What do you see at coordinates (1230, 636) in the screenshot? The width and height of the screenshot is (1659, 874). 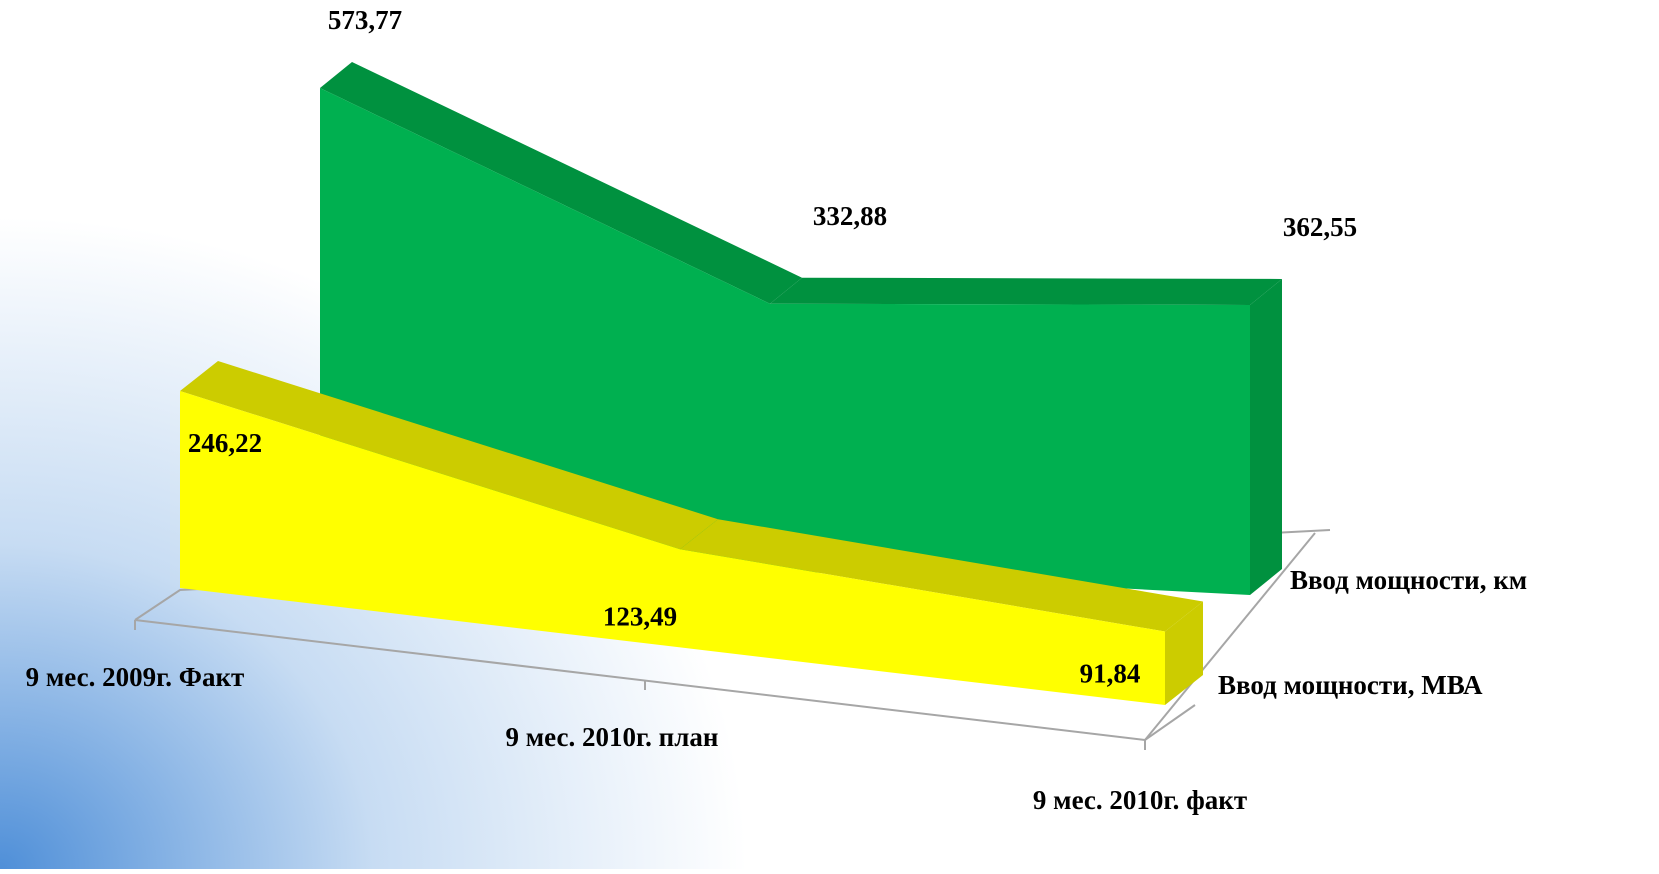 I see `depth-axis` at bounding box center [1230, 636].